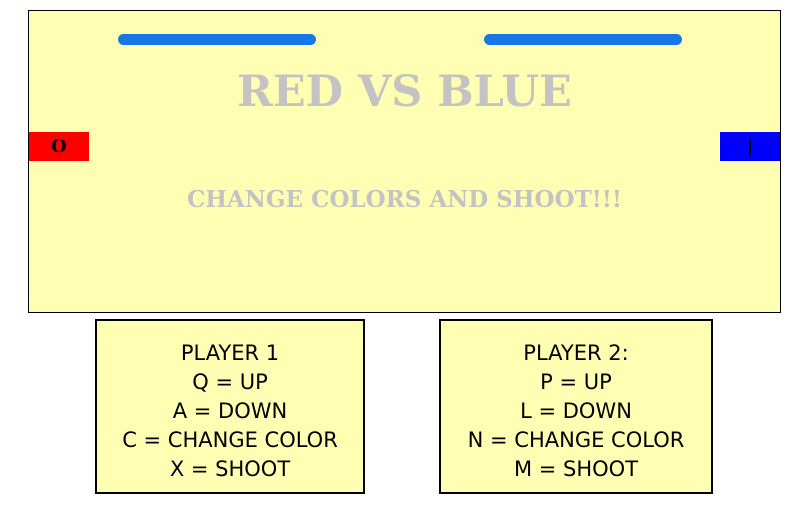 Image resolution: width=810 pixels, height=512 pixels. What do you see at coordinates (230, 382) in the screenshot?
I see `player1-up-key: Q = UP` at bounding box center [230, 382].